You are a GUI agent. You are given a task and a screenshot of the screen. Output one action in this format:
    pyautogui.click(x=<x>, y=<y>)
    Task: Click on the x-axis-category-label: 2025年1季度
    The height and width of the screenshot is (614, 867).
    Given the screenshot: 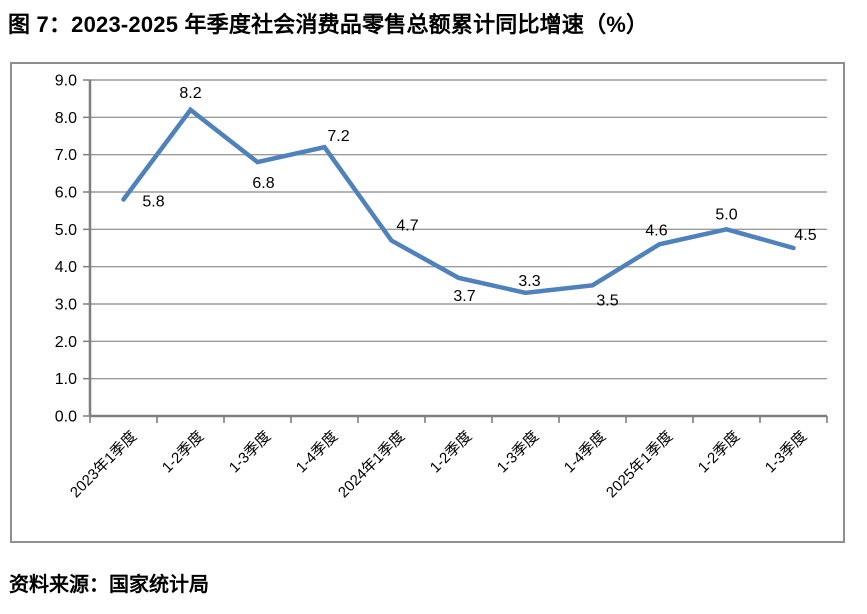 What is the action you would take?
    pyautogui.click(x=639, y=464)
    